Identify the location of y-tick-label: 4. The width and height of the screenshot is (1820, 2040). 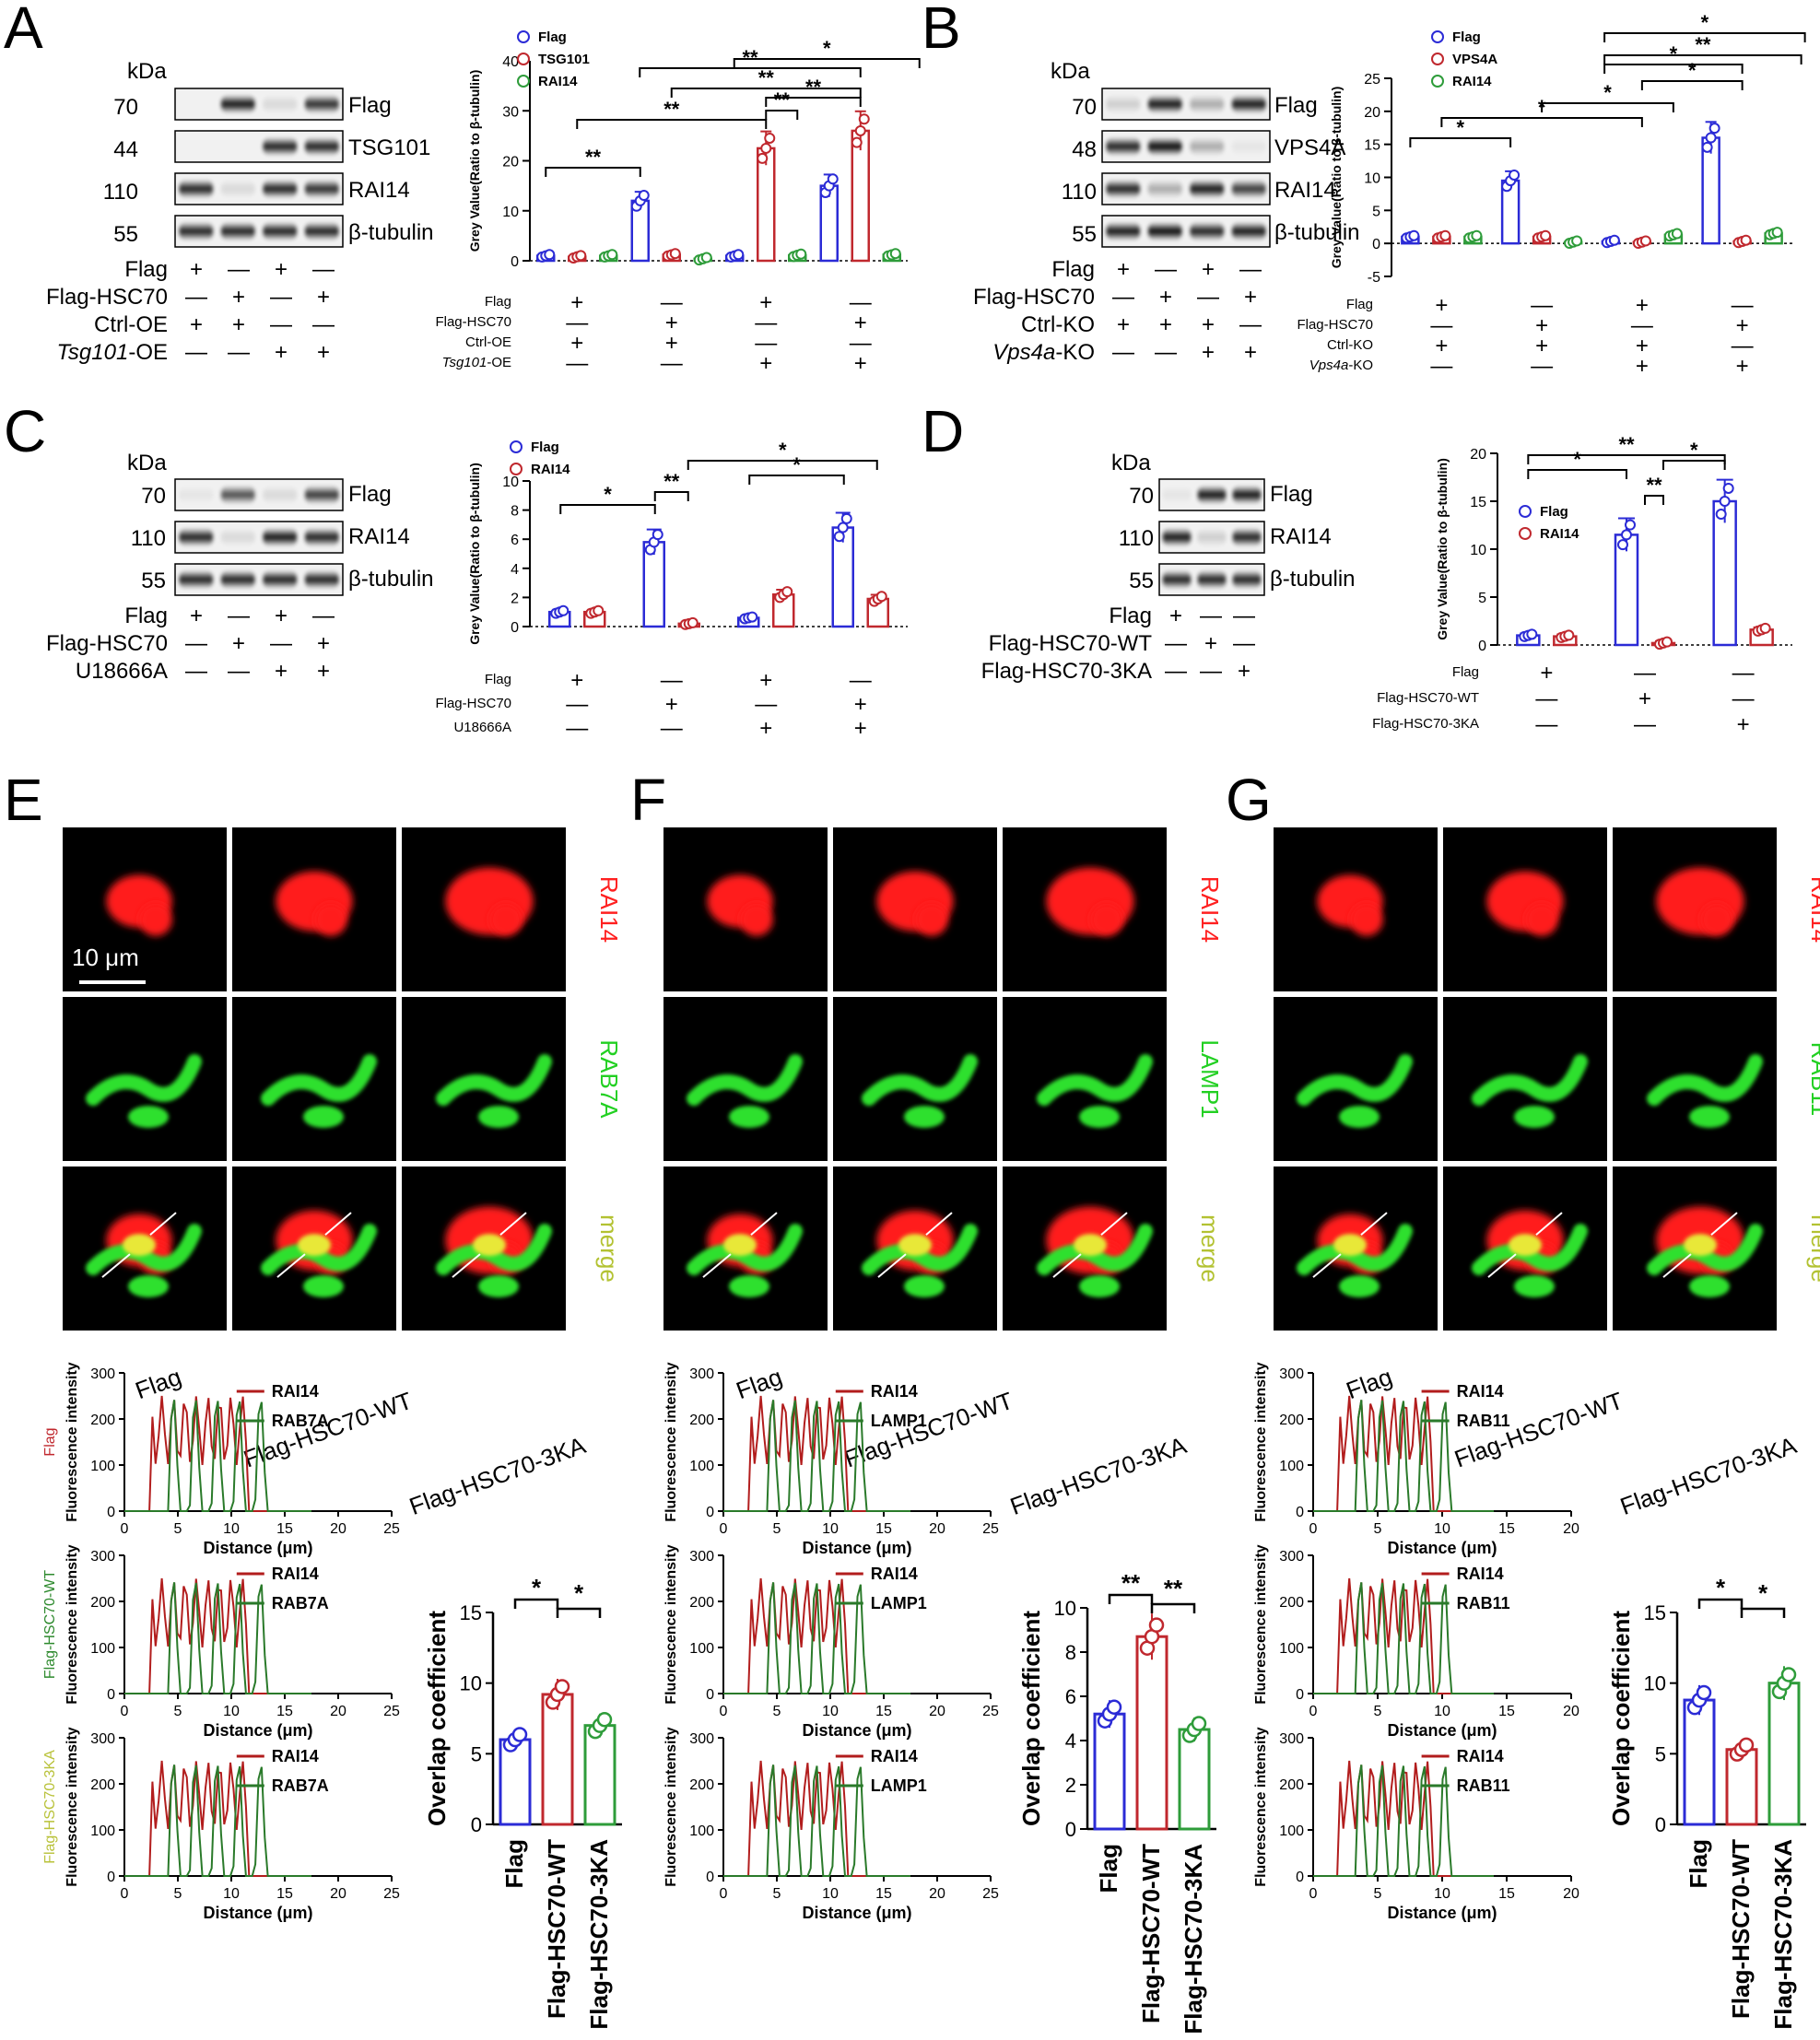
(515, 570).